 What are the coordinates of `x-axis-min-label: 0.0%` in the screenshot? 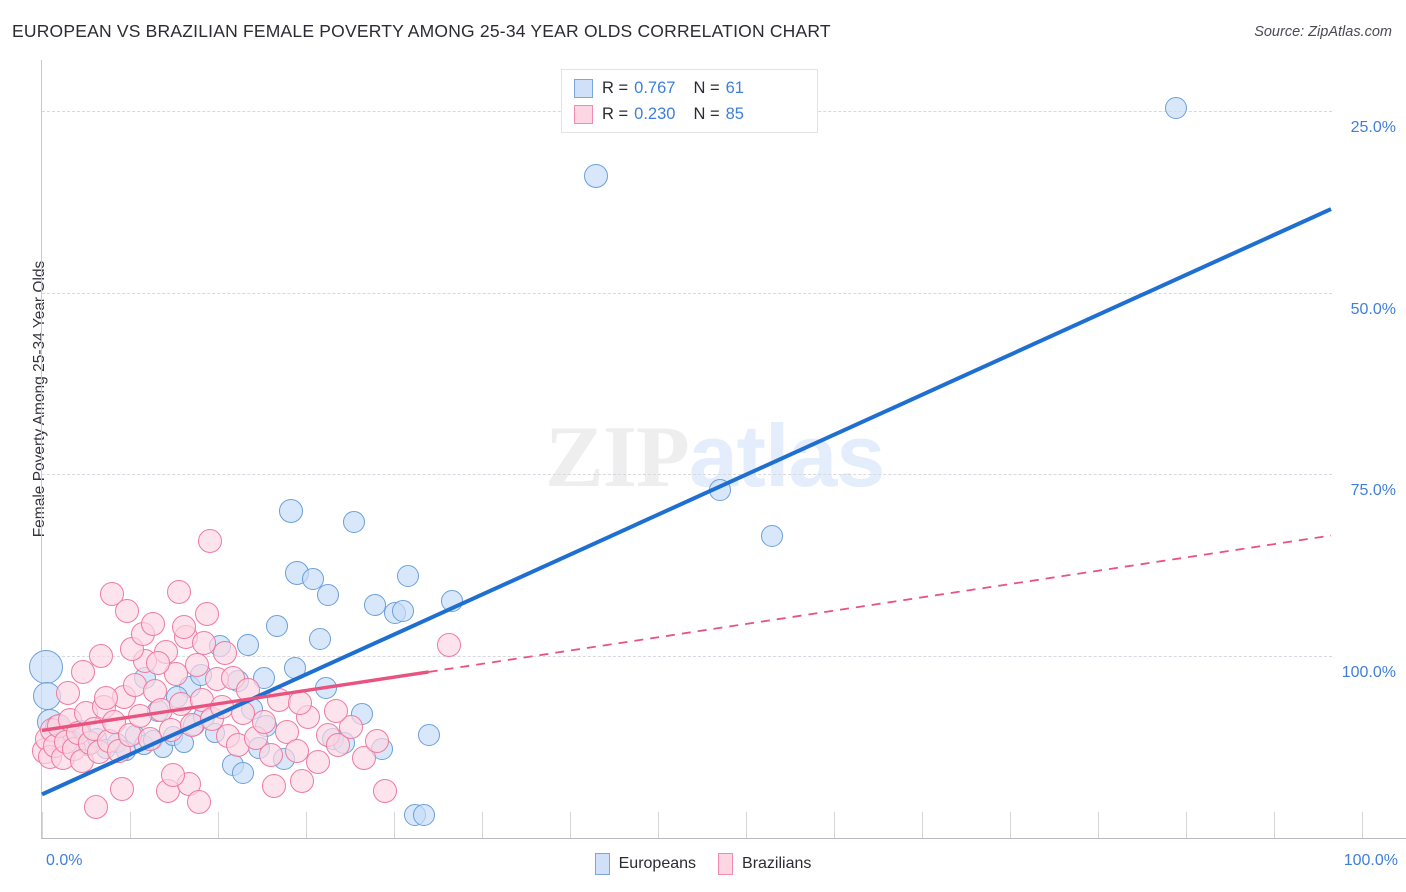 It's located at (64, 860).